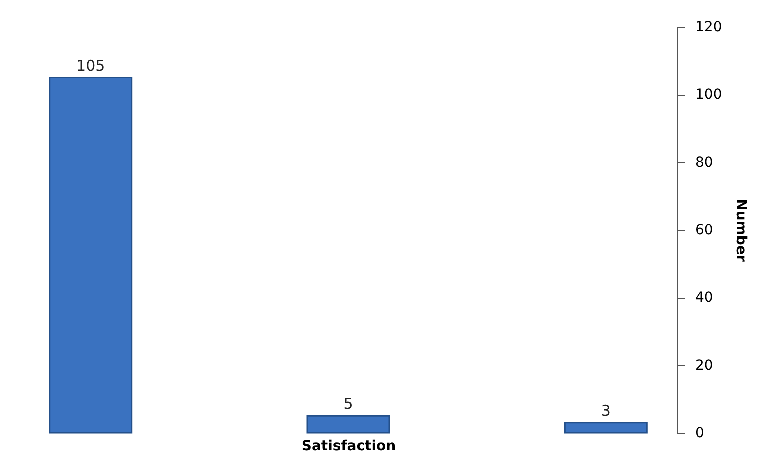 The width and height of the screenshot is (768, 463). Describe the element at coordinates (709, 28) in the screenshot. I see `y-tick-label: 120` at that location.